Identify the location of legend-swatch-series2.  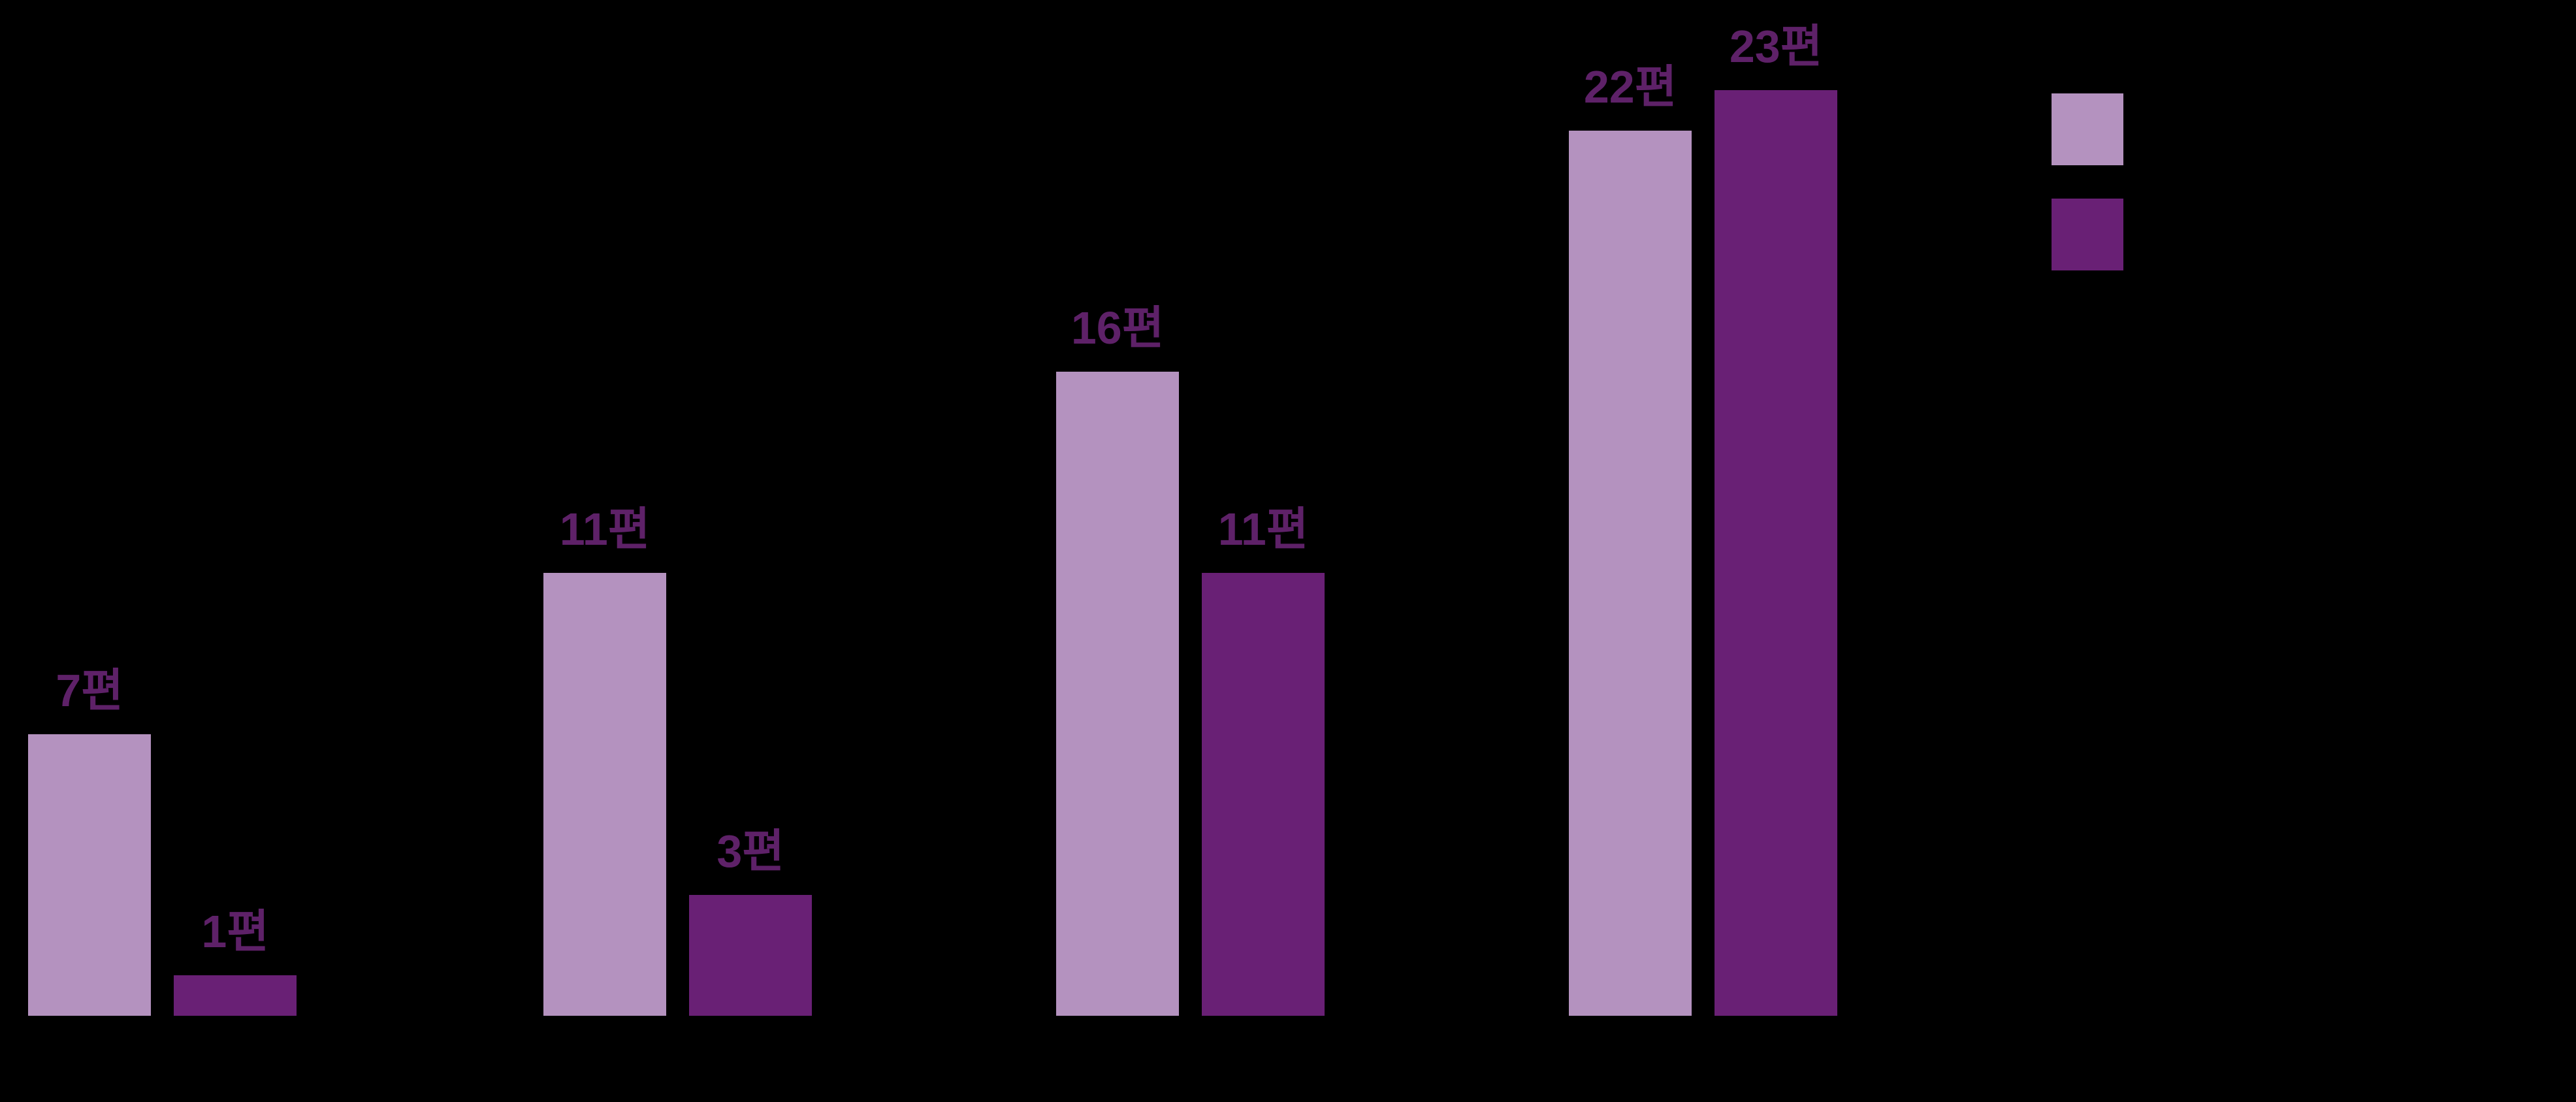
(2087, 234).